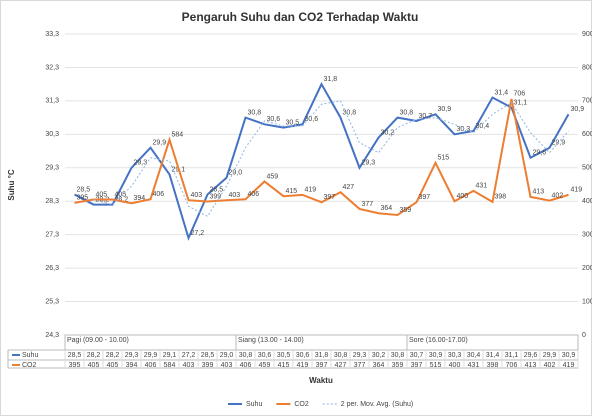 Image resolution: width=592 pixels, height=416 pixels. I want to click on y2-tick-label: 900, so click(587, 34).